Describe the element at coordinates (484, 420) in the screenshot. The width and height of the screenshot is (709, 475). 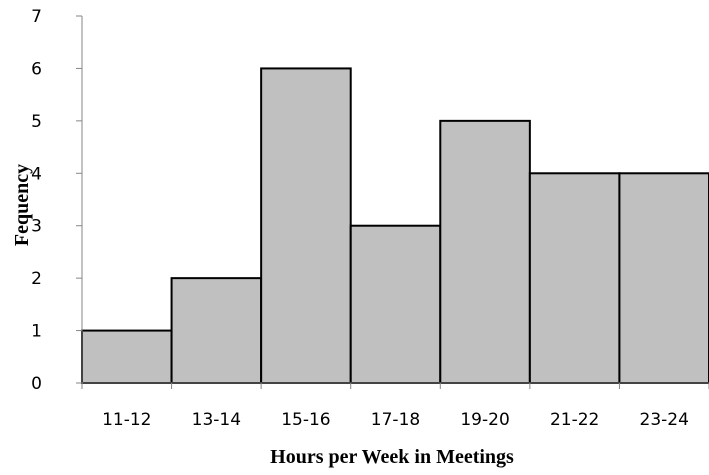
I see `x-tick-label: 19-20` at that location.